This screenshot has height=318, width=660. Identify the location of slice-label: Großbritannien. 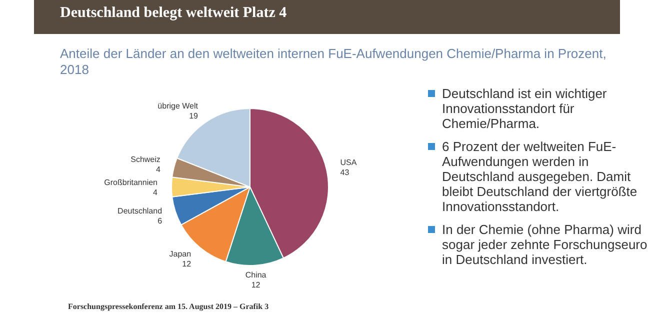
(131, 182).